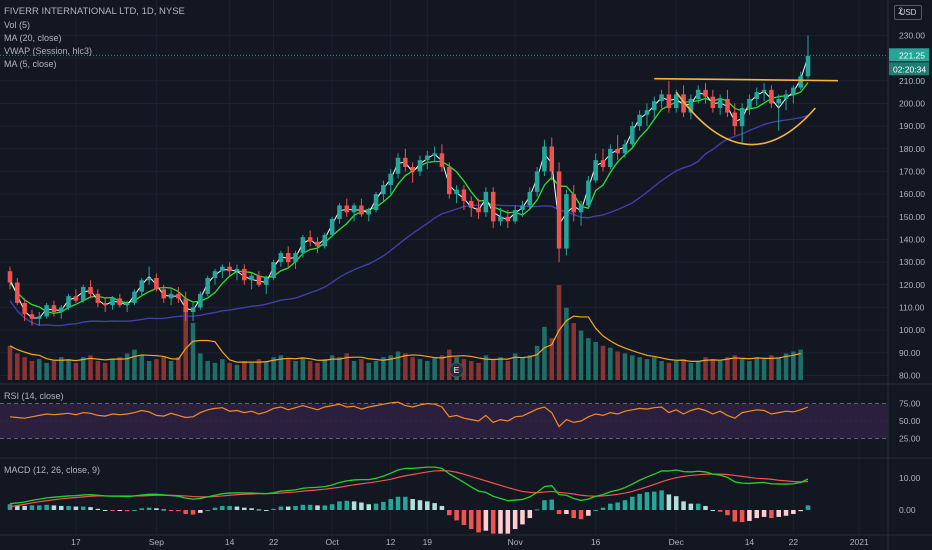 The height and width of the screenshot is (550, 932). Describe the element at coordinates (94, 11) in the screenshot. I see `symbol-title: FIVERR INTERNATIONAL LTD, 1D, NYSE` at that location.